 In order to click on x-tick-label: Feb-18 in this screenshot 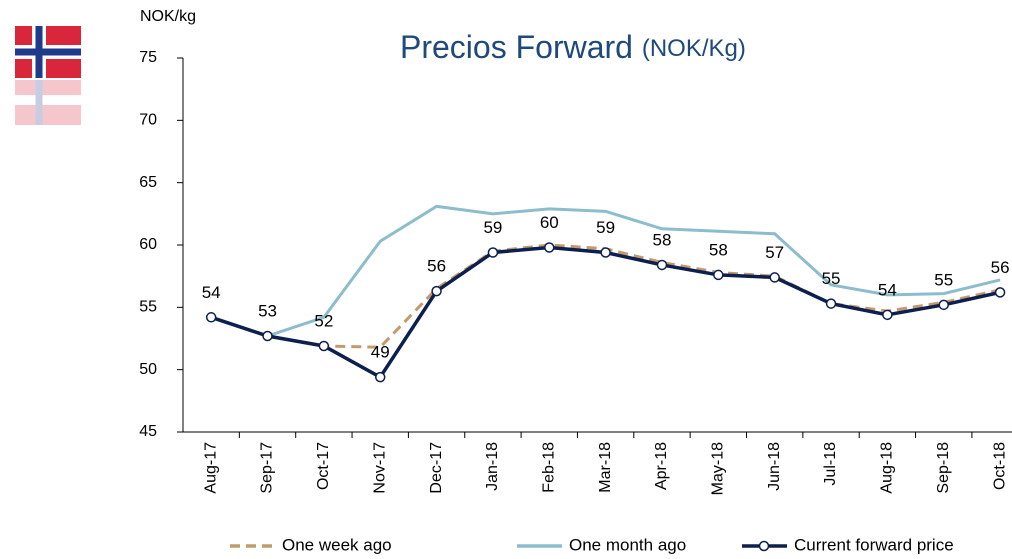, I will do `click(548, 467)`.